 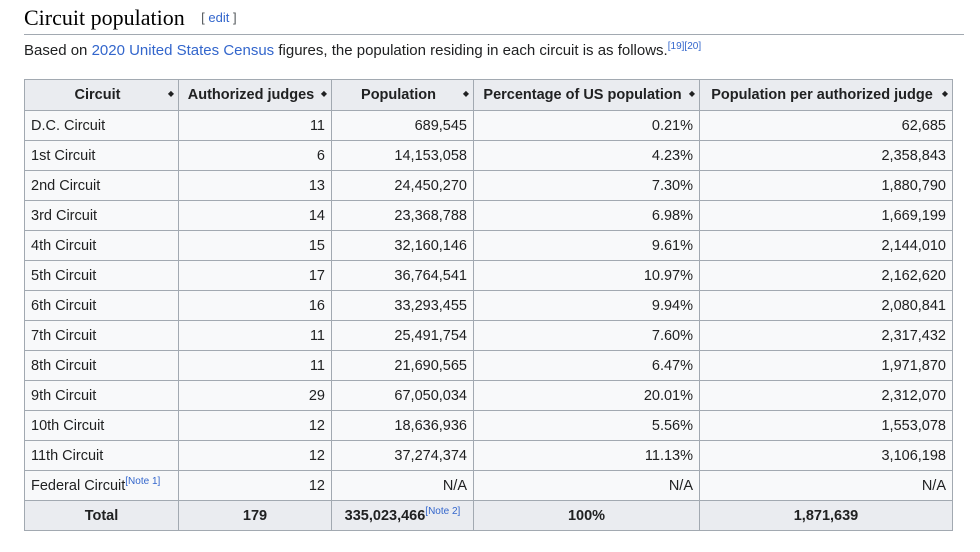 What do you see at coordinates (101, 185) in the screenshot?
I see `circuit-cell: 2nd Circuit` at bounding box center [101, 185].